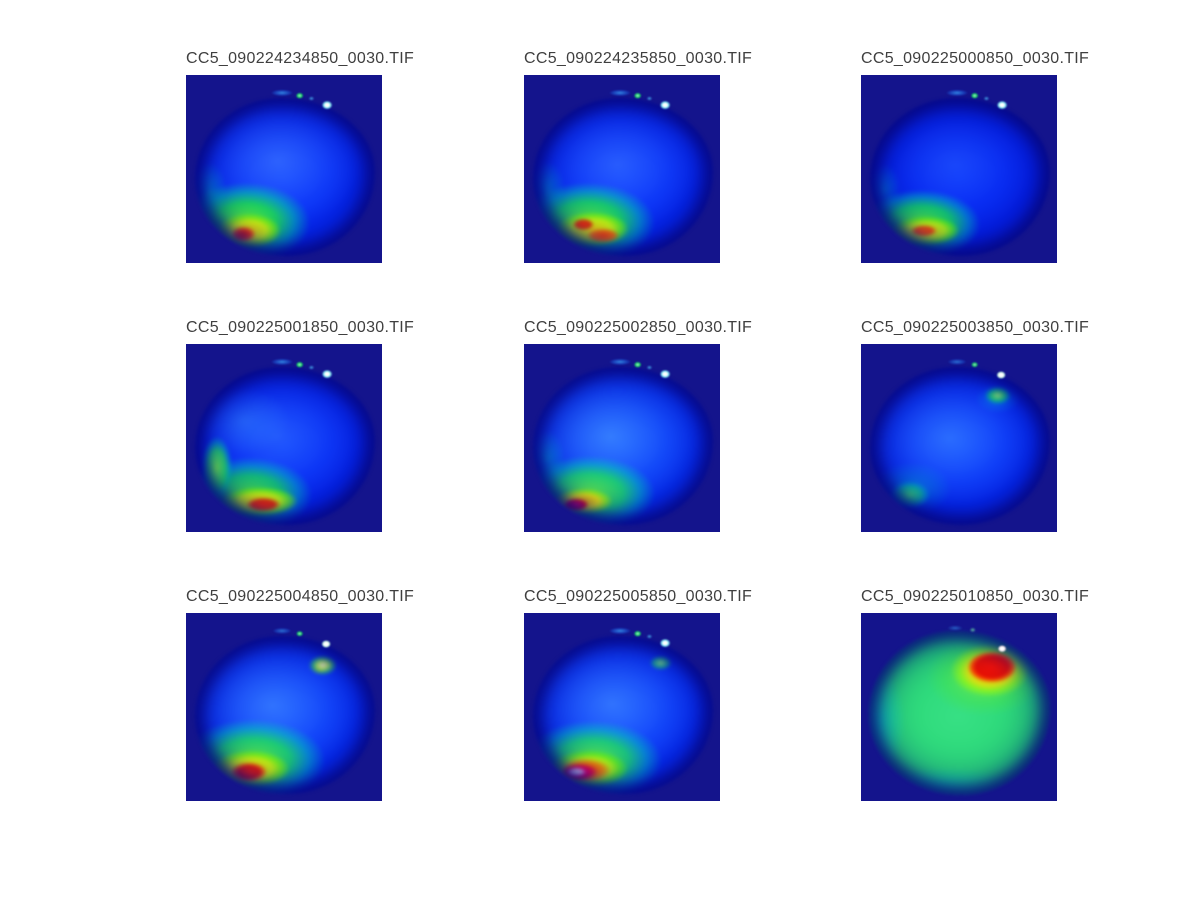  Describe the element at coordinates (638, 58) in the screenshot. I see `subplot-title: CC5_090224235850_0030.TIF` at that location.